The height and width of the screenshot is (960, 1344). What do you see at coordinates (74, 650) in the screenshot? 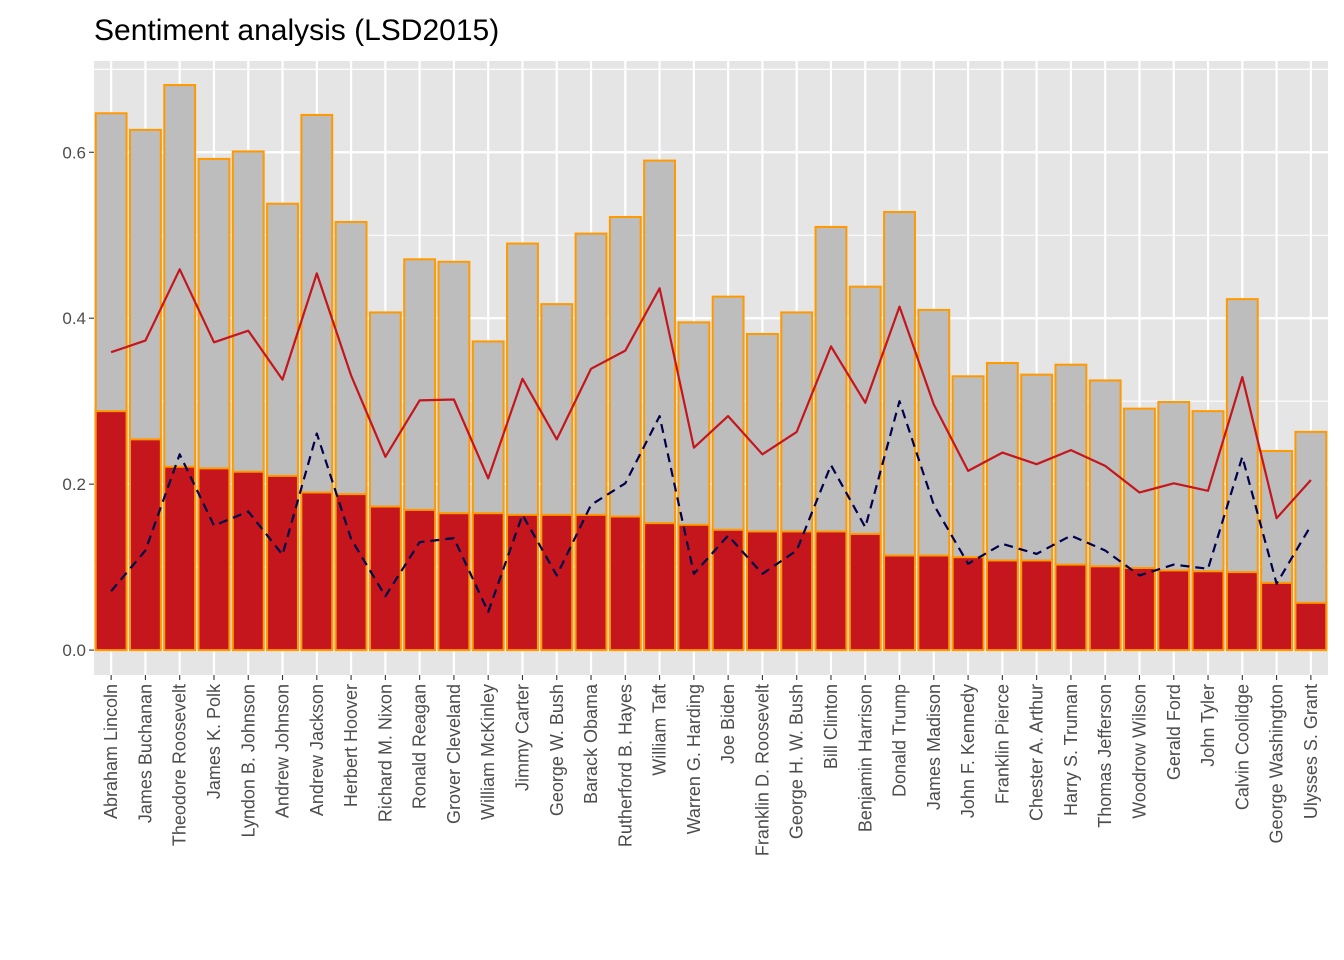
I see `y-tick-label: 0.0` at bounding box center [74, 650].